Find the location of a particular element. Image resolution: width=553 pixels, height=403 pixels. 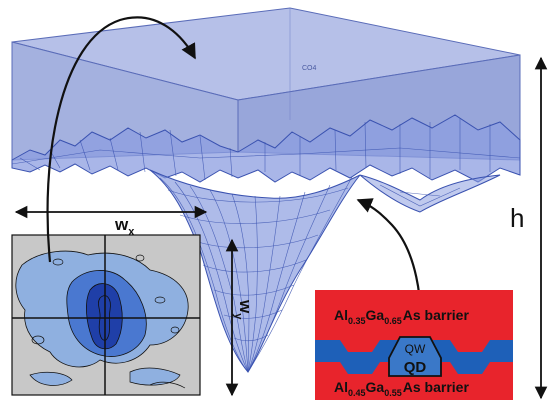

barrier-bottom-text: Al0.45Ga0.55As barrier is located at coordinates (401, 388).